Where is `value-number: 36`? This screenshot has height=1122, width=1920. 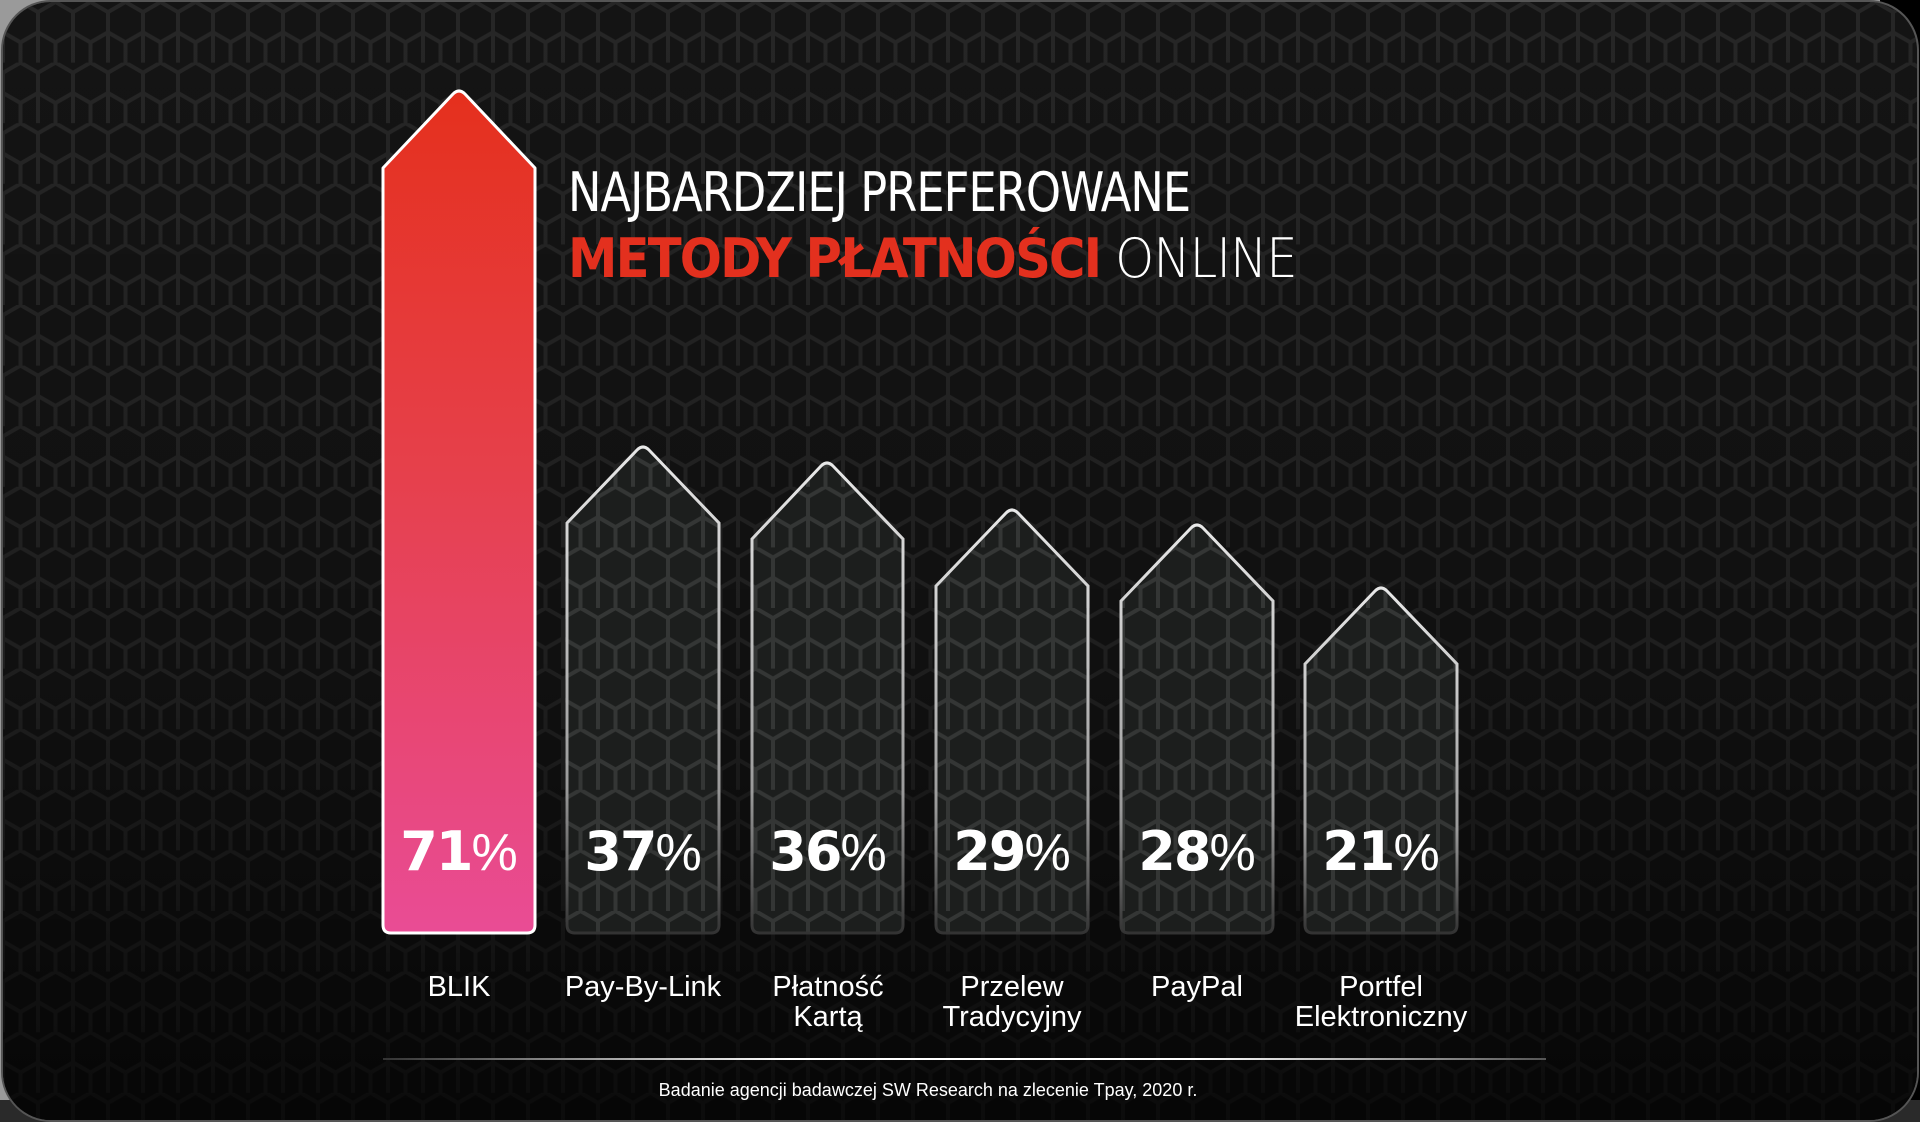
value-number: 36 is located at coordinates (805, 851).